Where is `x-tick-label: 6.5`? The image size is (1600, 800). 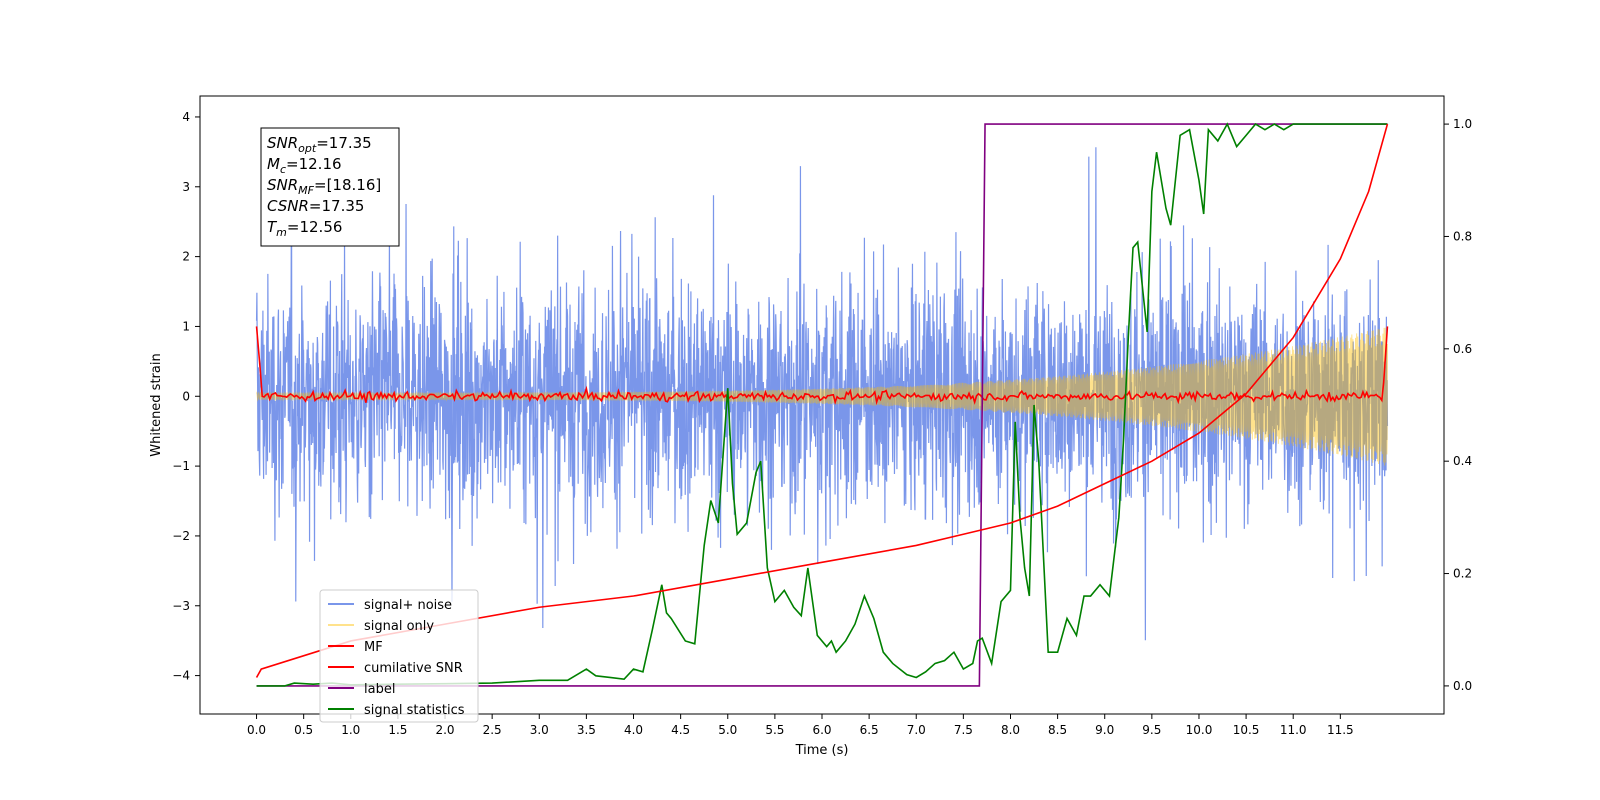
x-tick-label: 6.5 is located at coordinates (869, 730).